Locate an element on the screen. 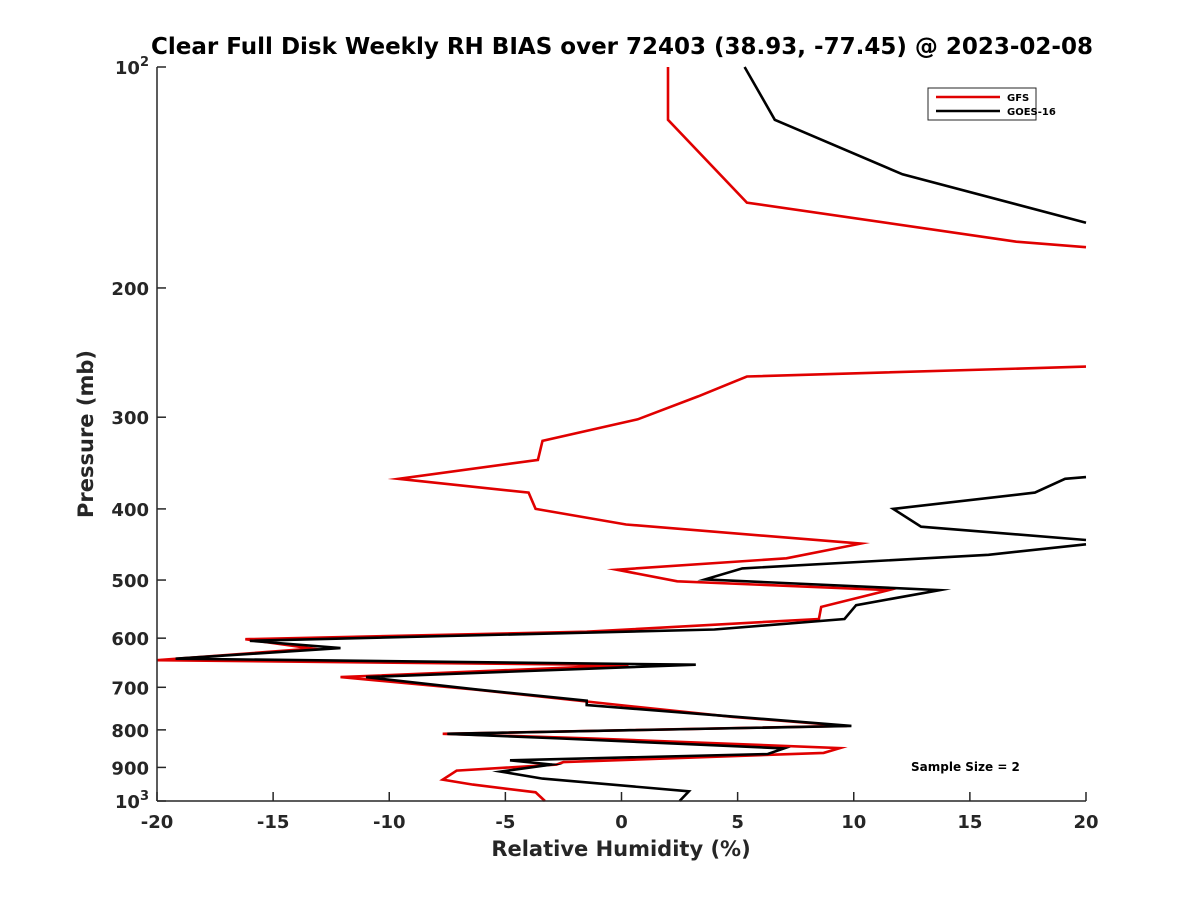 The width and height of the screenshot is (1200, 900). y-tick-label: 700 is located at coordinates (130, 688).